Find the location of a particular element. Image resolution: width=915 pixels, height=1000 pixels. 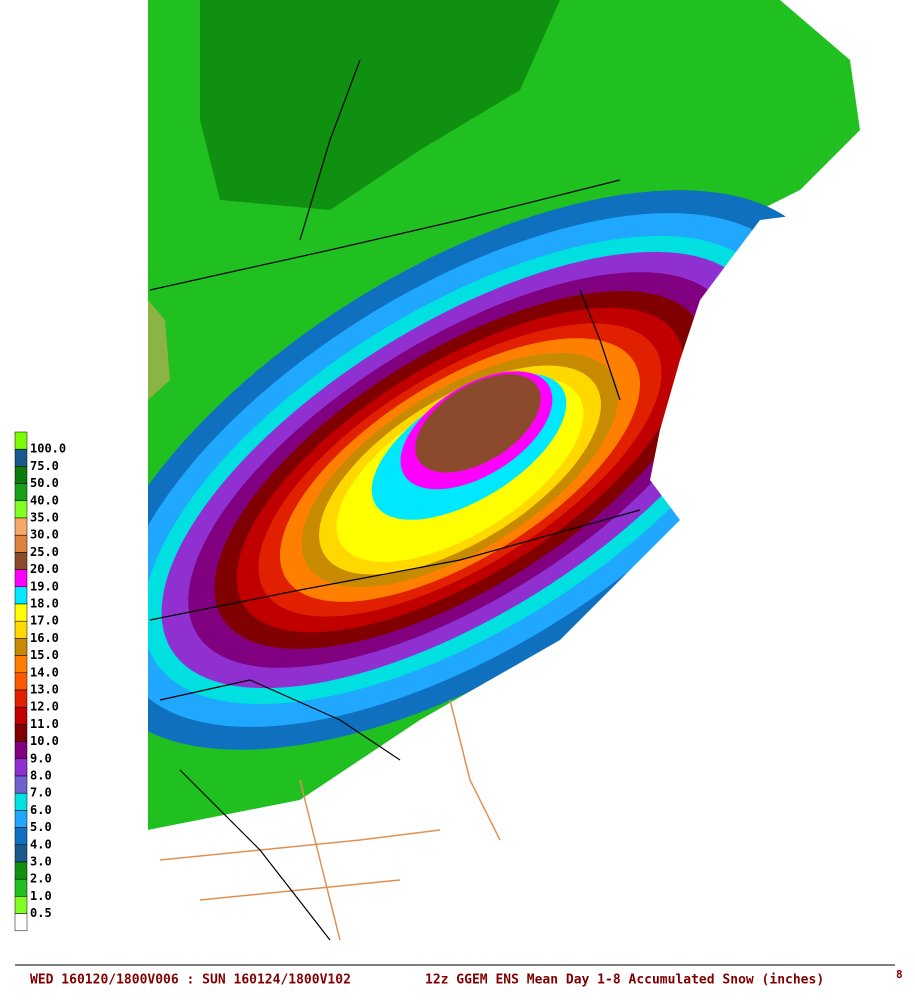

legend-label: 9.0 is located at coordinates (41, 758).